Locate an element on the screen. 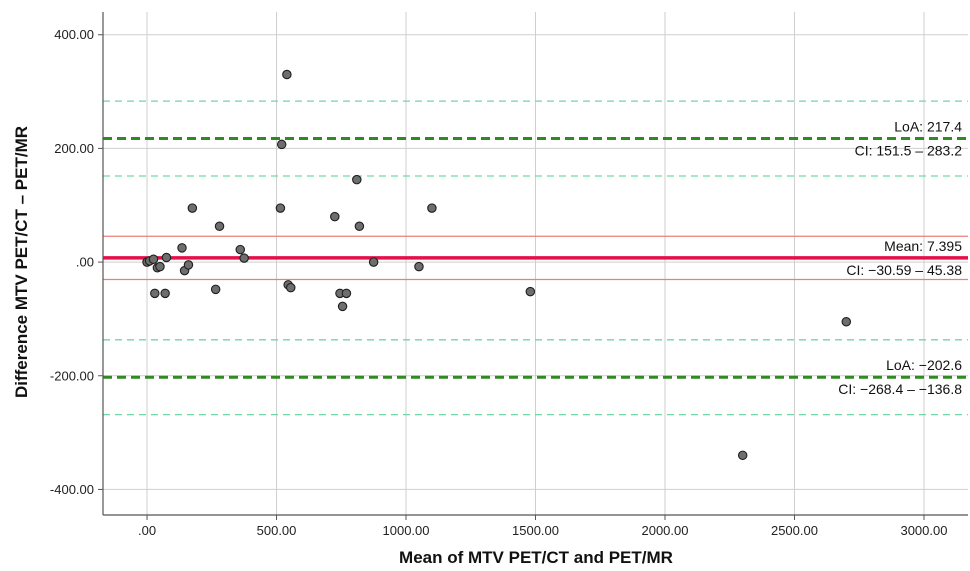 This screenshot has width=970, height=571. annotation-label: LoA: −202.6 is located at coordinates (924, 365).